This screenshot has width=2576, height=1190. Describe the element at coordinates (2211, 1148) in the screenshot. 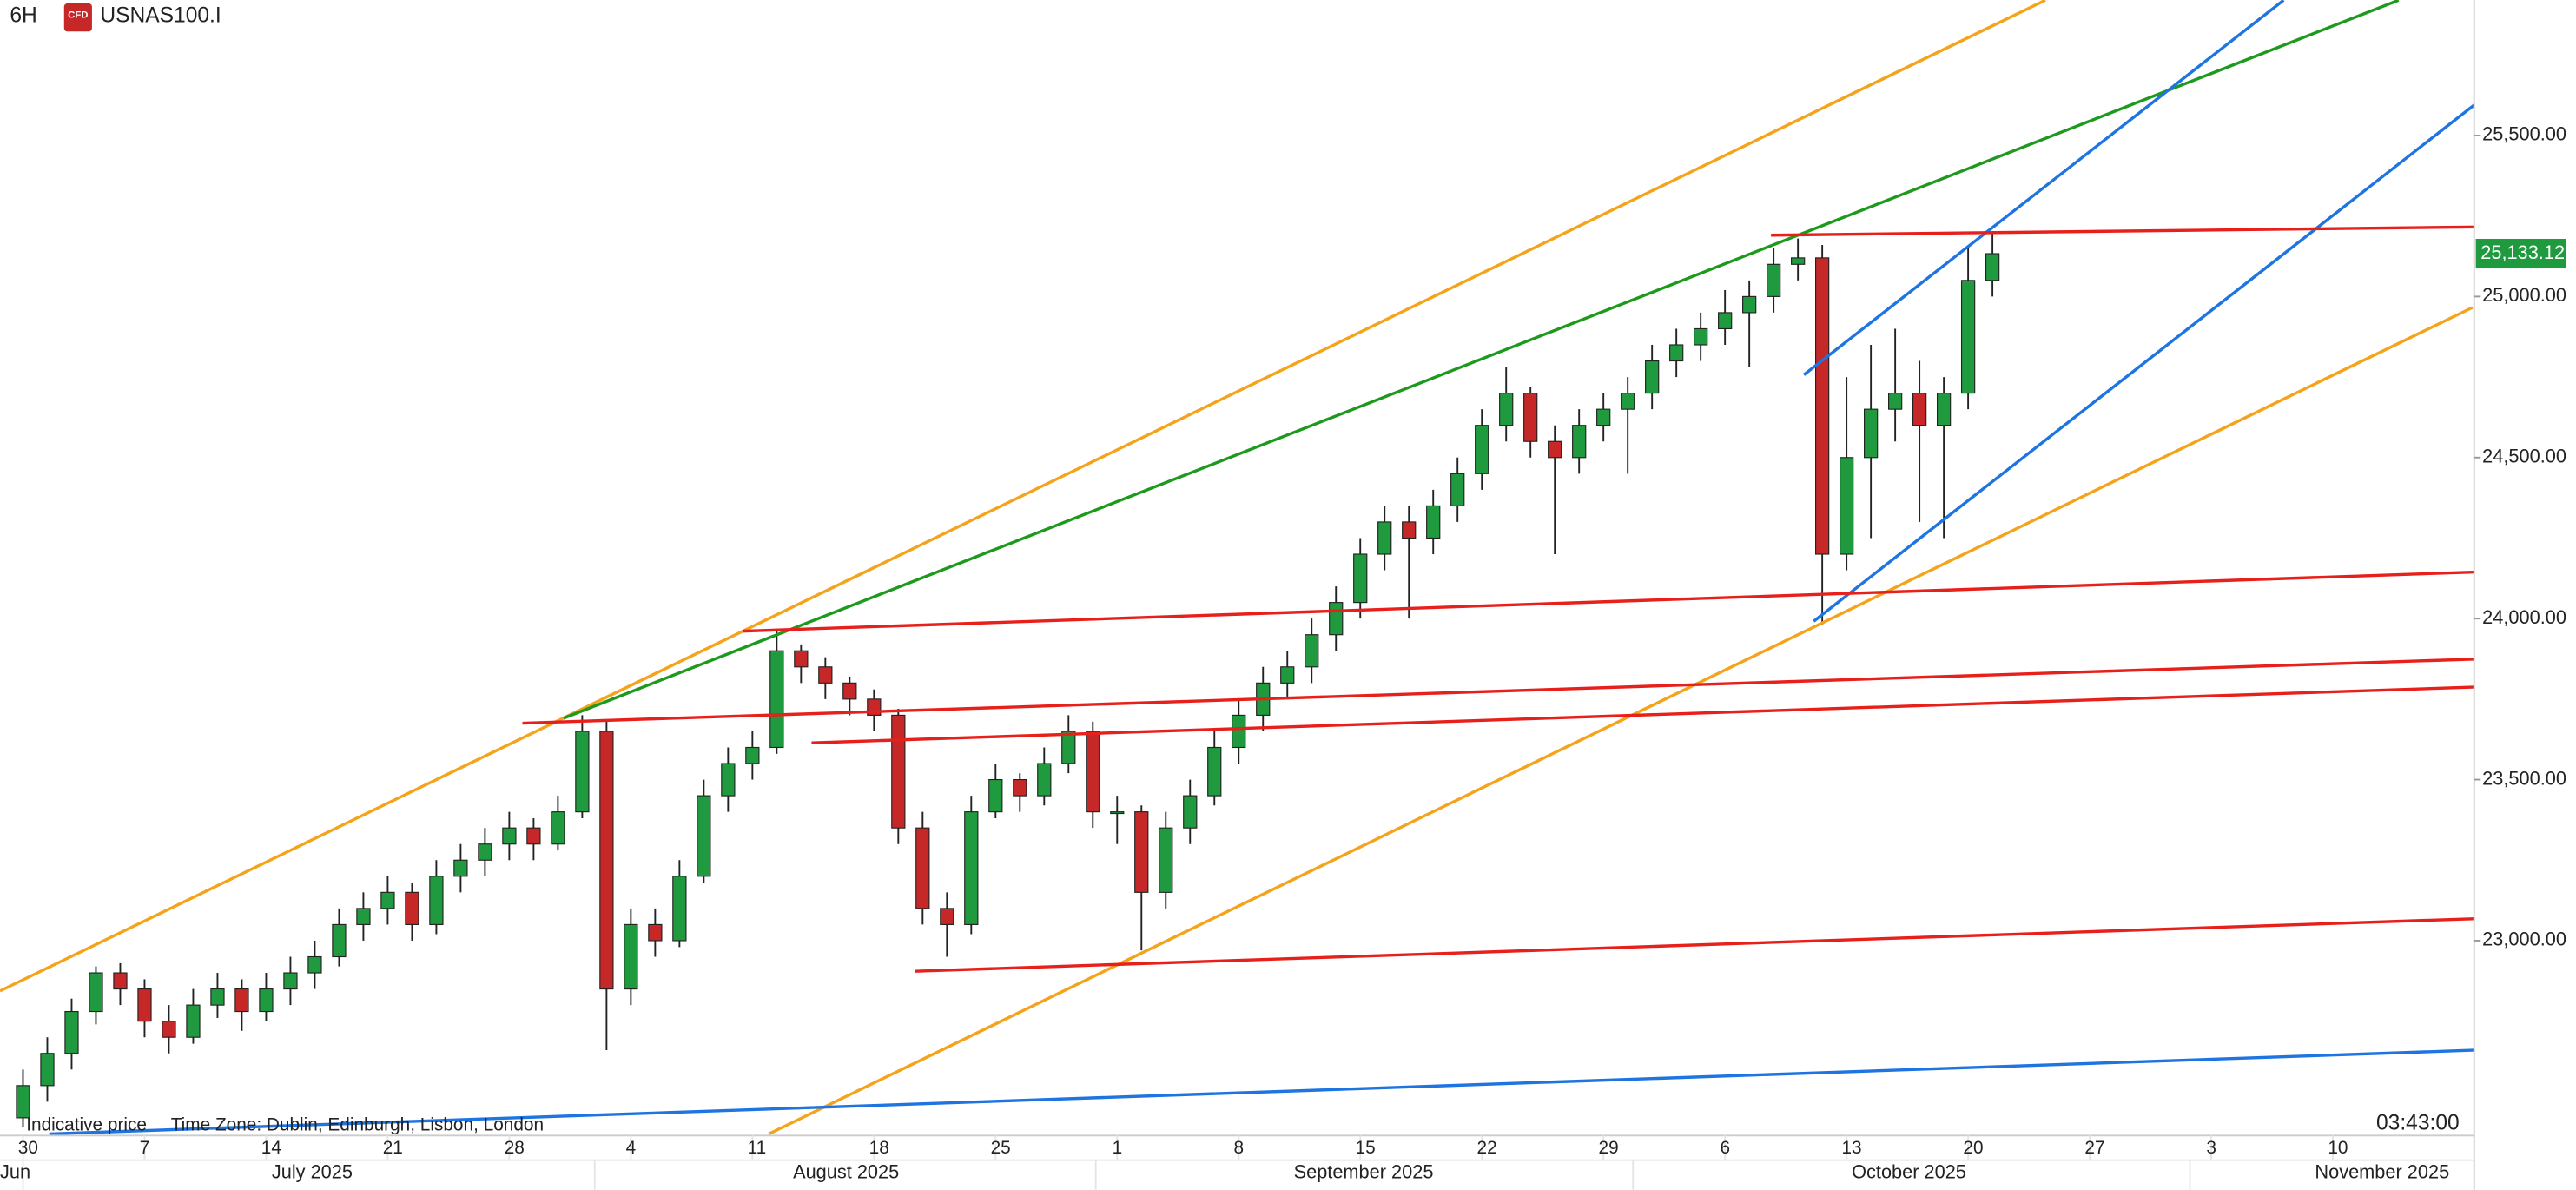

I see `x-tick-label: 3` at that location.